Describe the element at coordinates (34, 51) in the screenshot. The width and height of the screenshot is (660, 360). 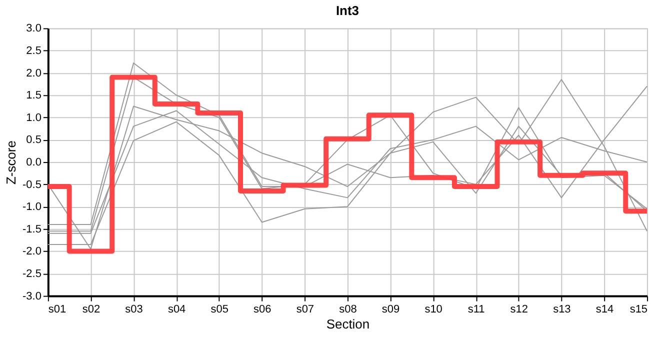
I see `y-tick-label: 2.5` at that location.